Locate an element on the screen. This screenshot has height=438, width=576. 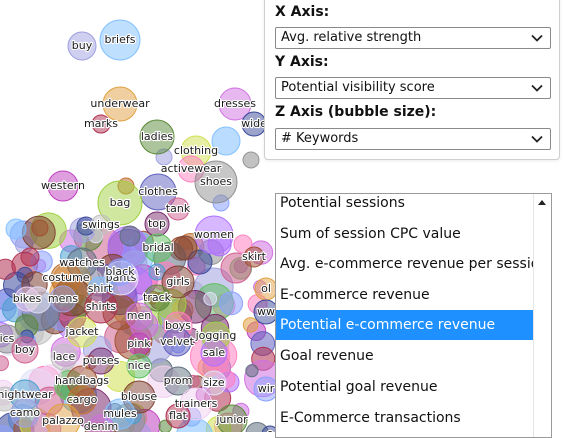
bubble-bridal is located at coordinates (158, 248).